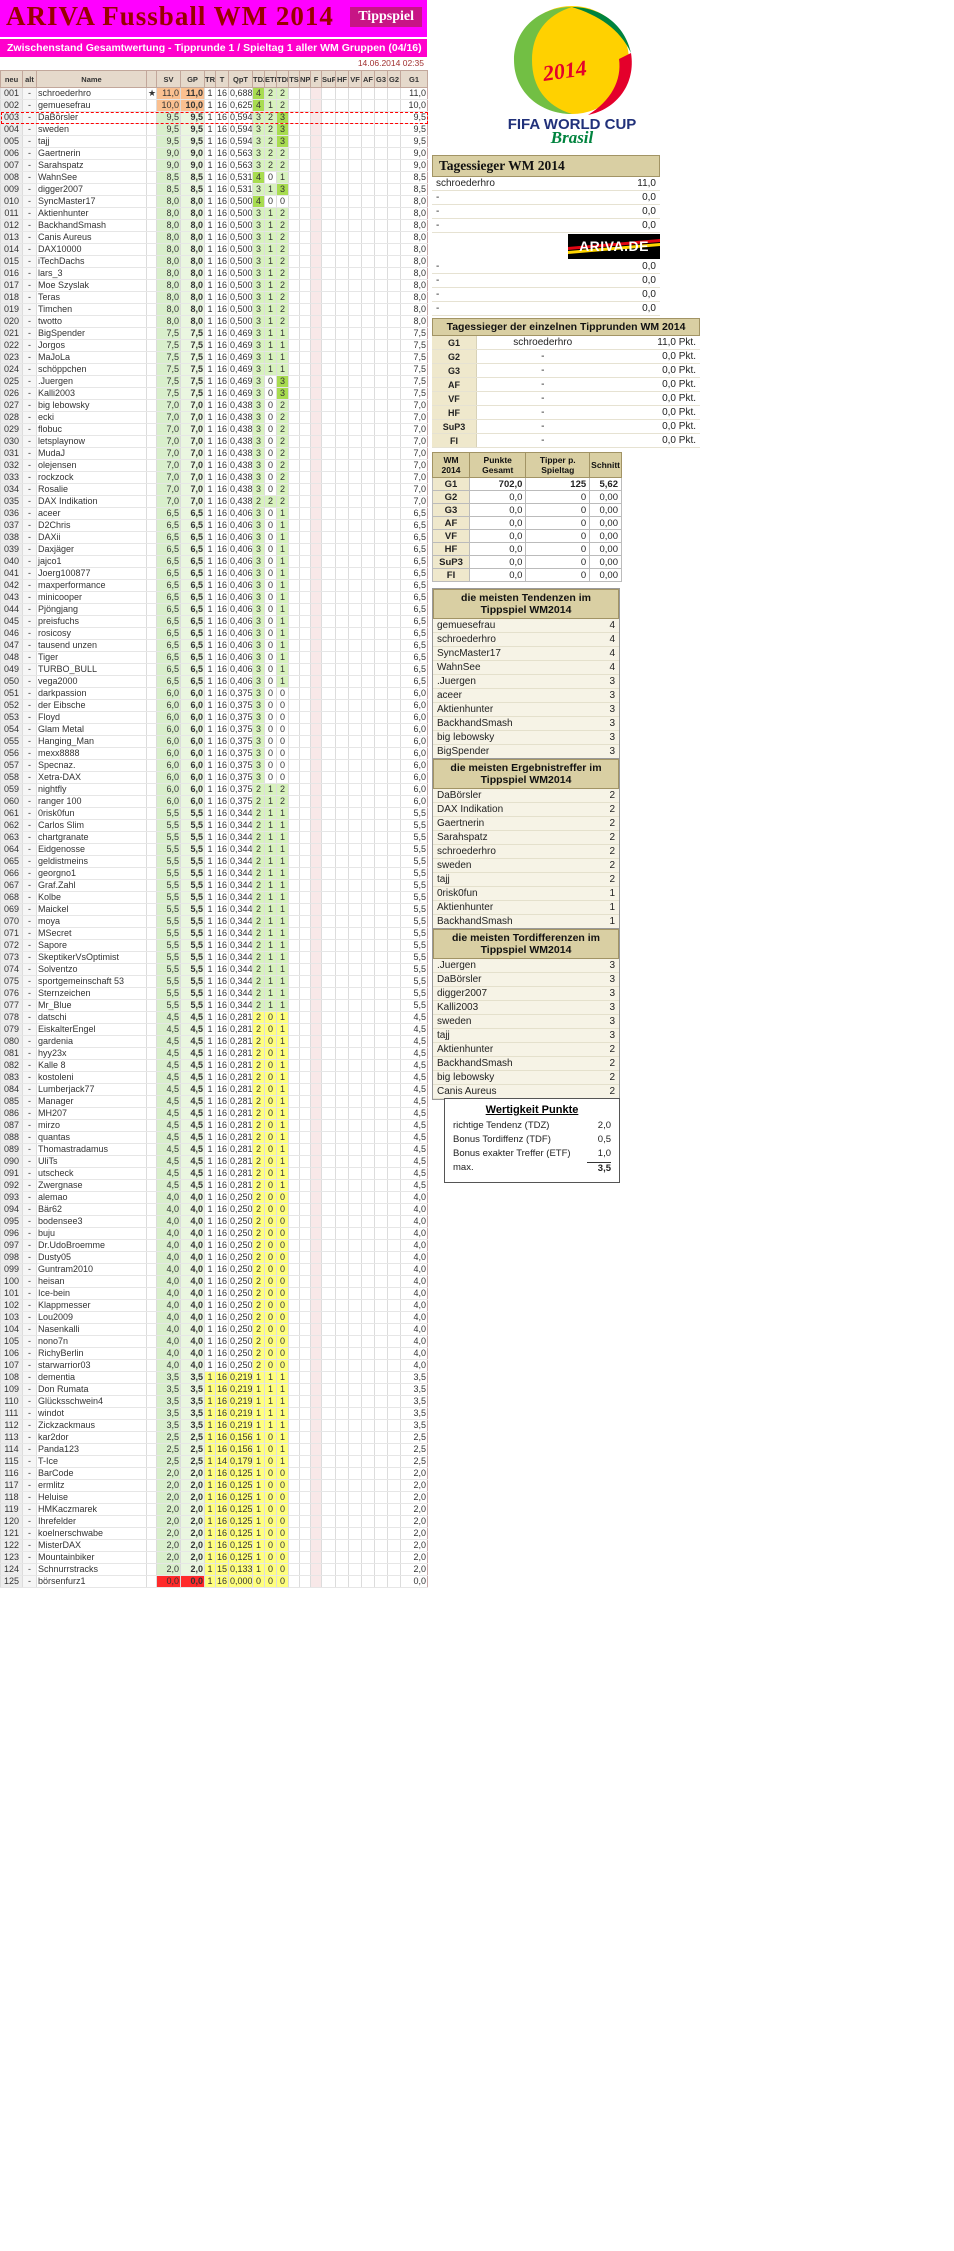 The width and height of the screenshot is (954, 2251). What do you see at coordinates (91, 1485) in the screenshot?
I see `cell-player-name: ermlitz` at bounding box center [91, 1485].